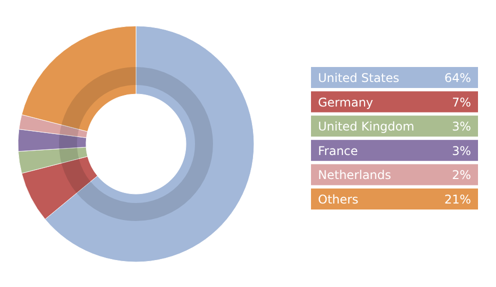 The width and height of the screenshot is (496, 287). Describe the element at coordinates (338, 199) in the screenshot. I see `legend-label: Others` at that location.